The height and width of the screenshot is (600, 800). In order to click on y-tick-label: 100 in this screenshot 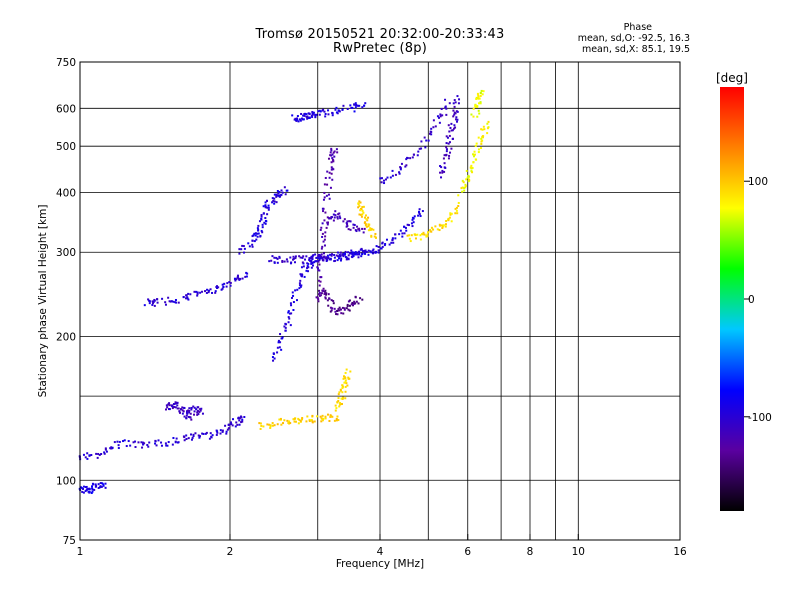, I will do `click(66, 481)`.